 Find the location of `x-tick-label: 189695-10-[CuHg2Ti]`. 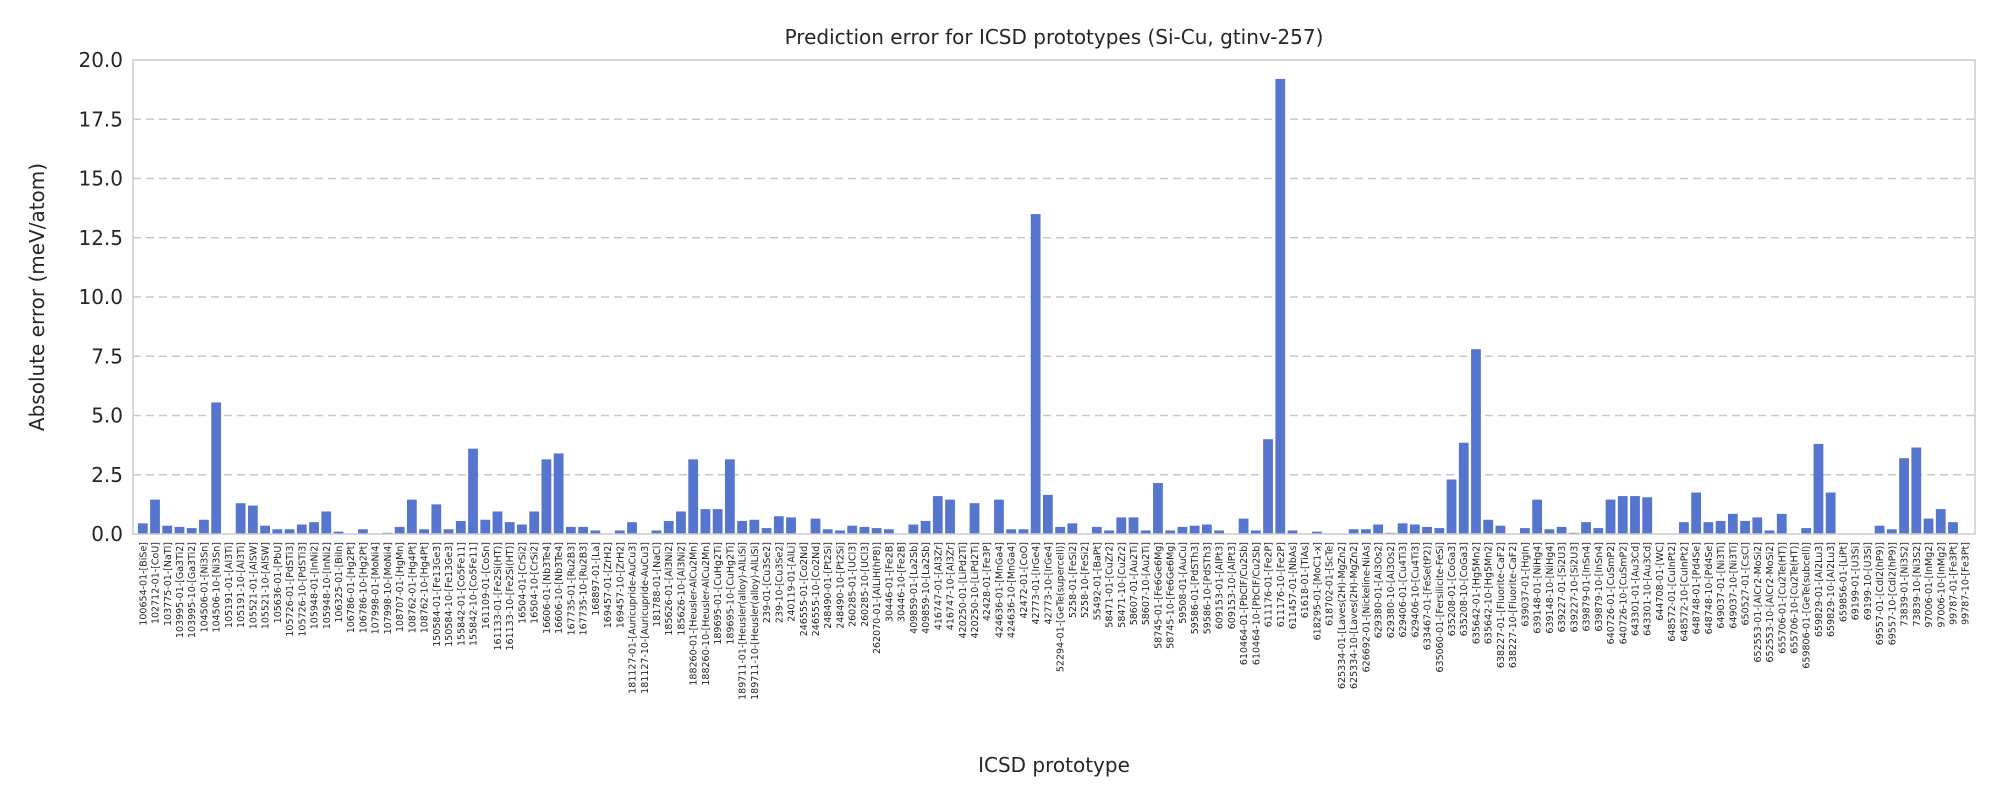

x-tick-label: 189695-10-[CuHg2Ti] is located at coordinates (730, 593).